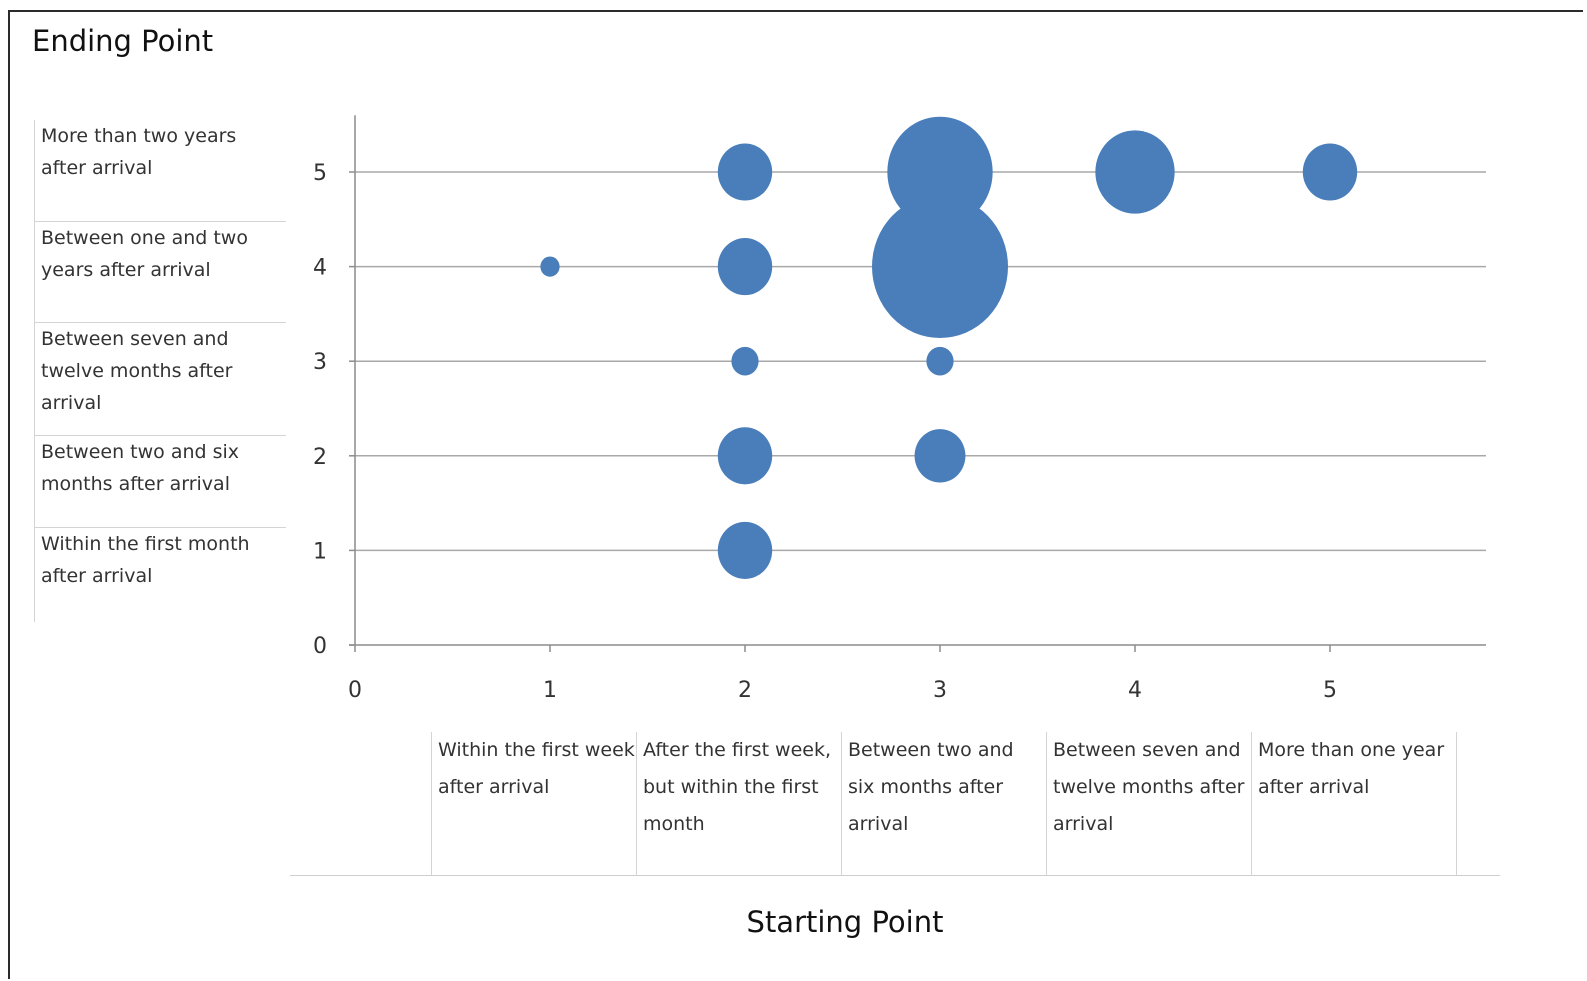 The image size is (1587, 981). What do you see at coordinates (355, 690) in the screenshot?
I see `x-tick-label-0: 0` at bounding box center [355, 690].